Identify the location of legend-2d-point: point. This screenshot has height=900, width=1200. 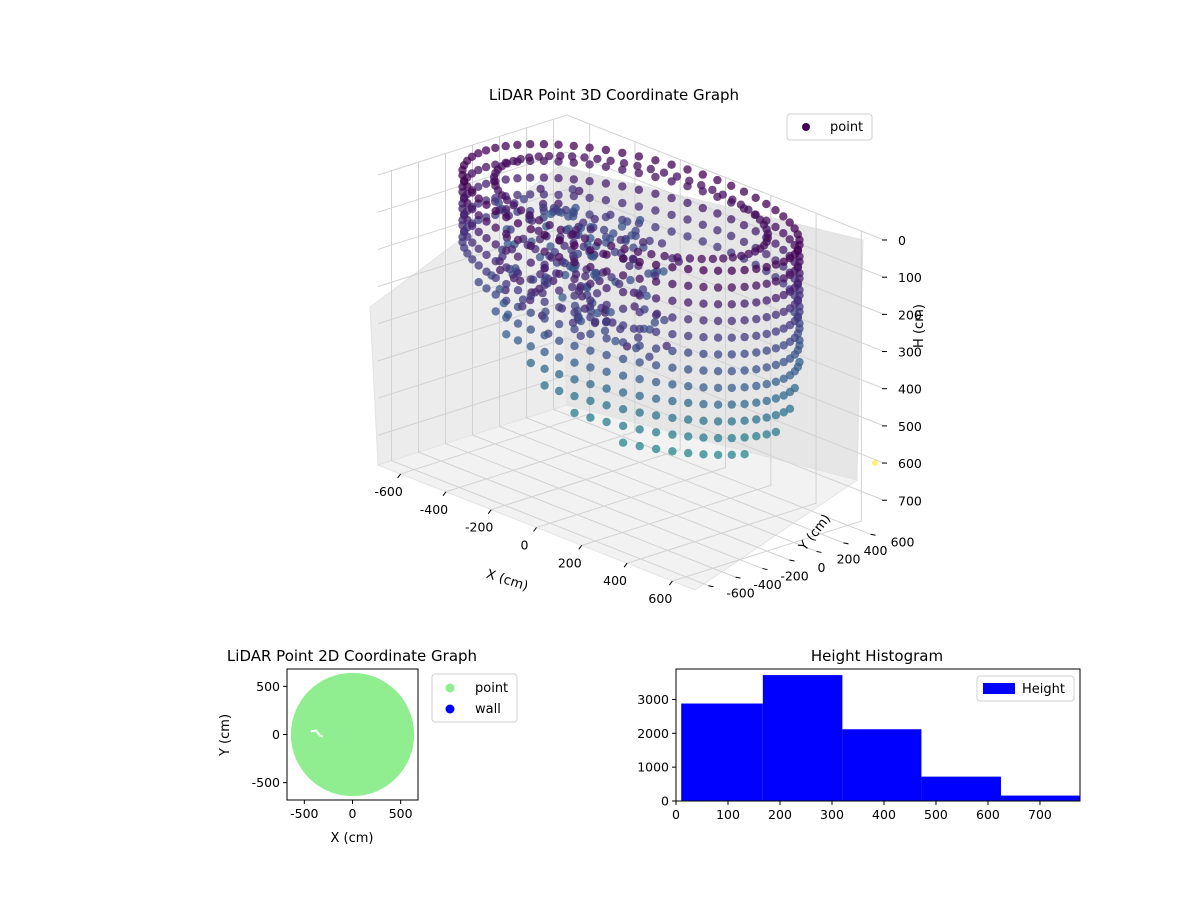
(491, 688).